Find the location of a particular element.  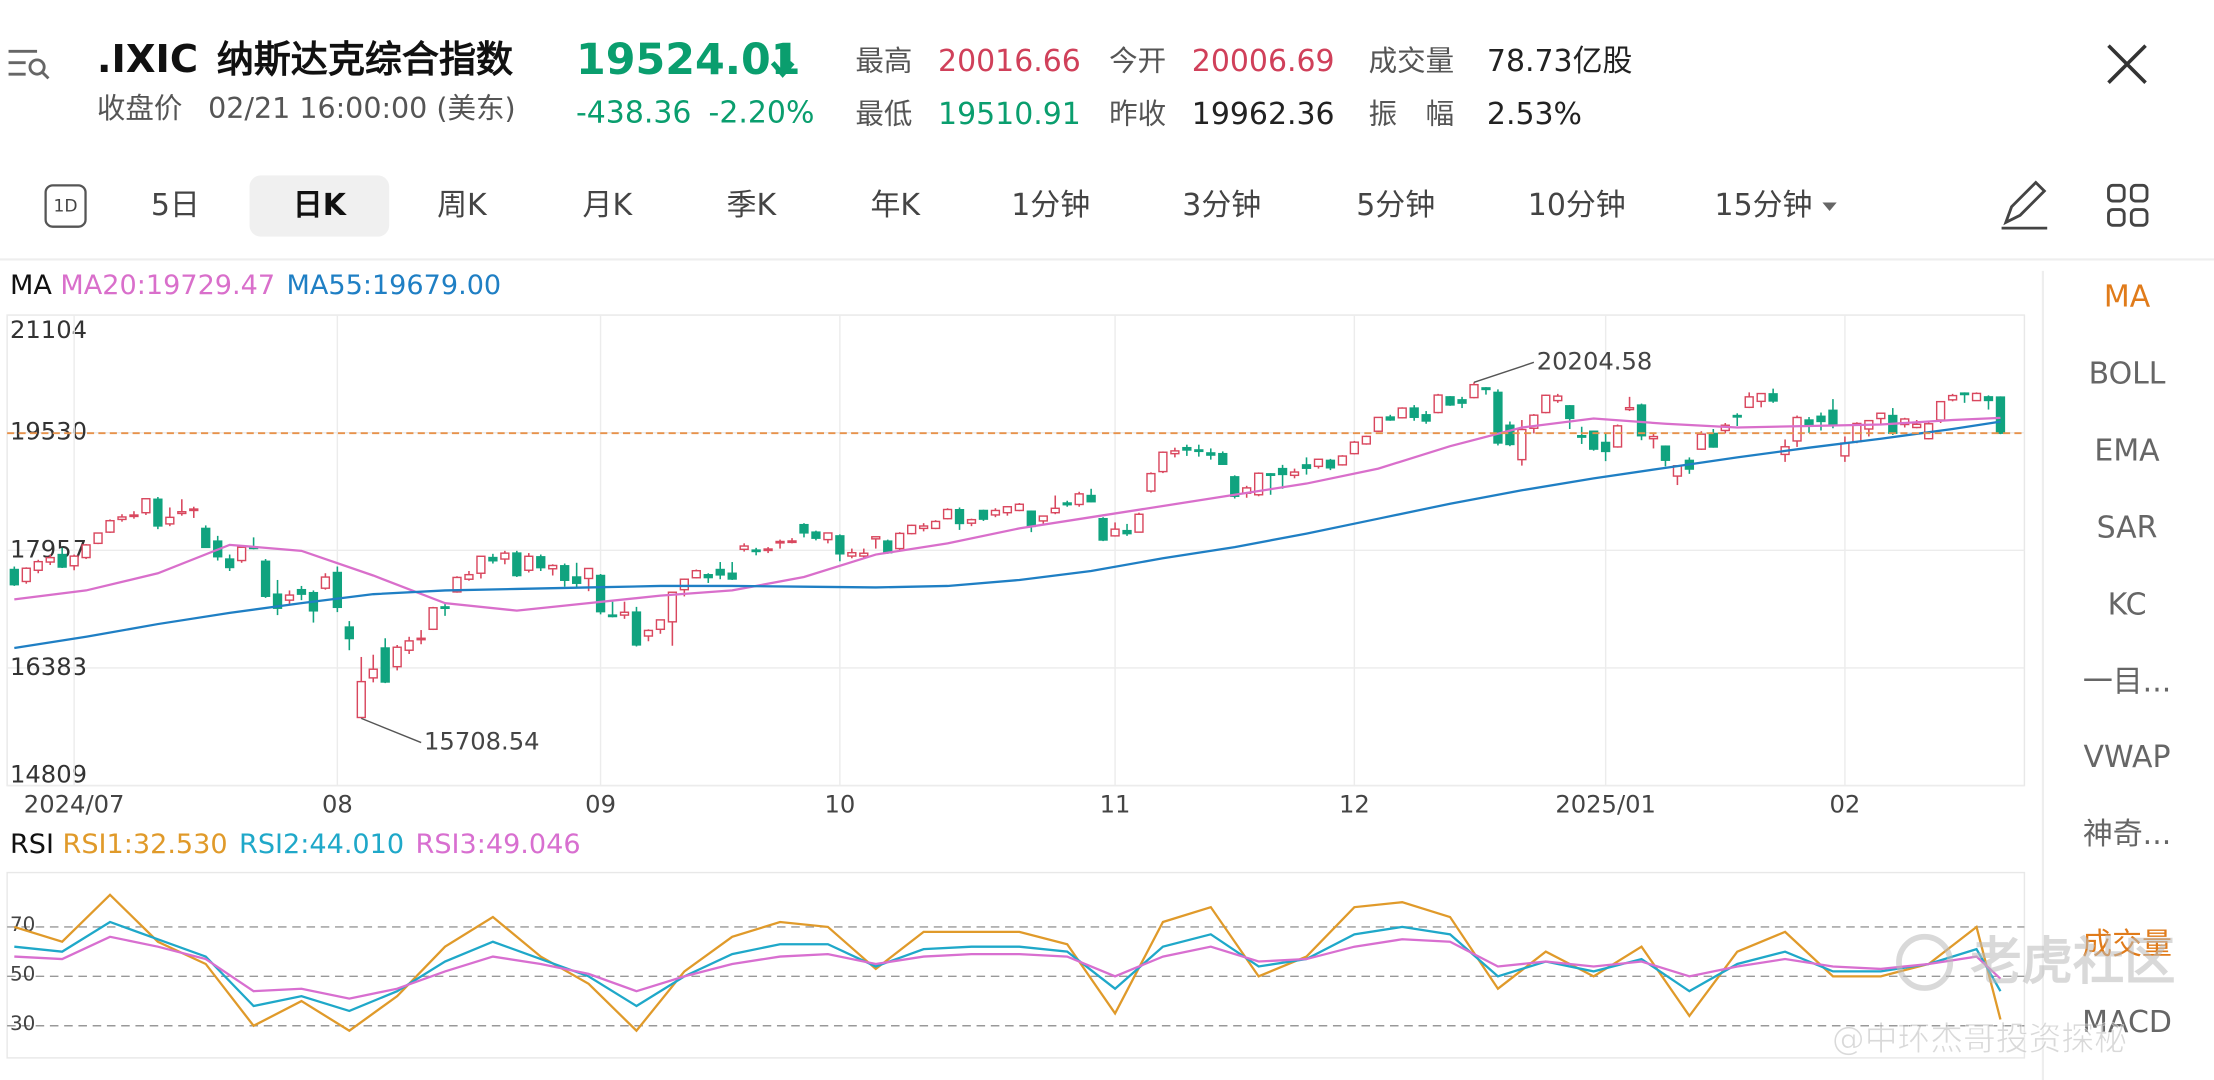

indicator-tab: KC is located at coordinates (2127, 604).